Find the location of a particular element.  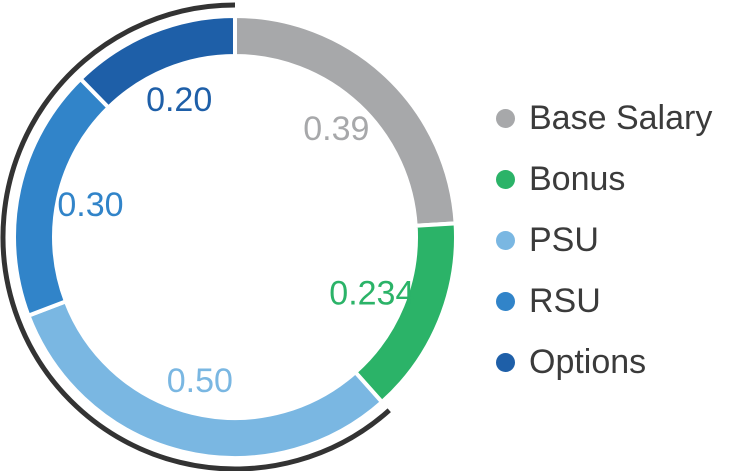

legend-label-base-salary: Base Salary is located at coordinates (621, 118).